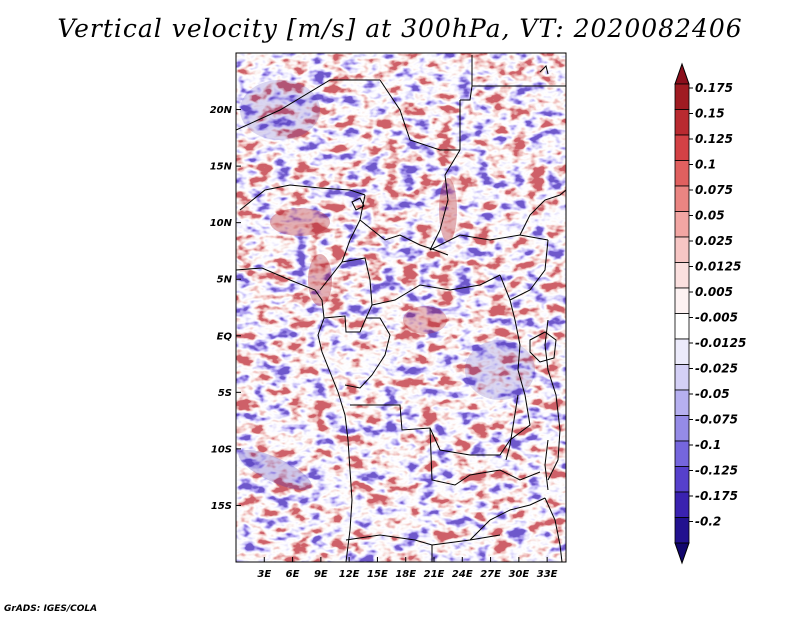  I want to click on border-cameroon-car, so click(357, 288).